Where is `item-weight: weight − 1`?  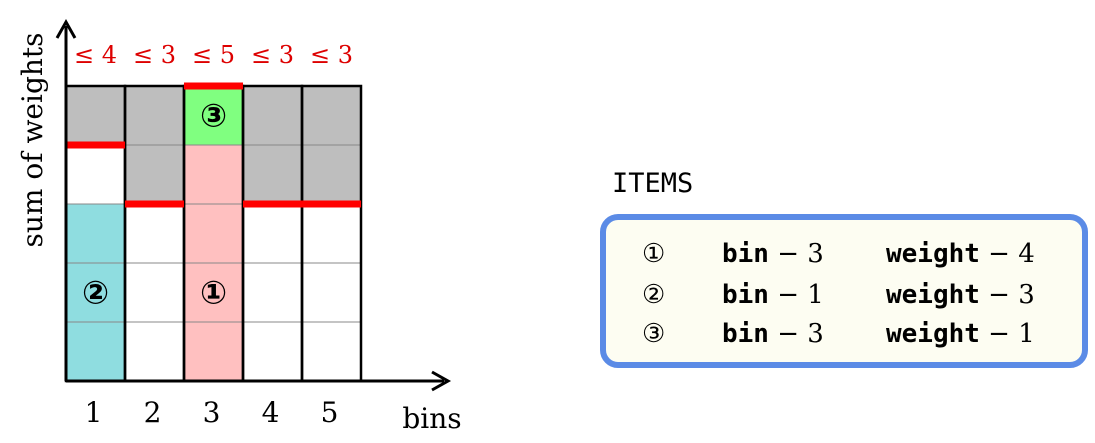 item-weight: weight − 1 is located at coordinates (960, 334).